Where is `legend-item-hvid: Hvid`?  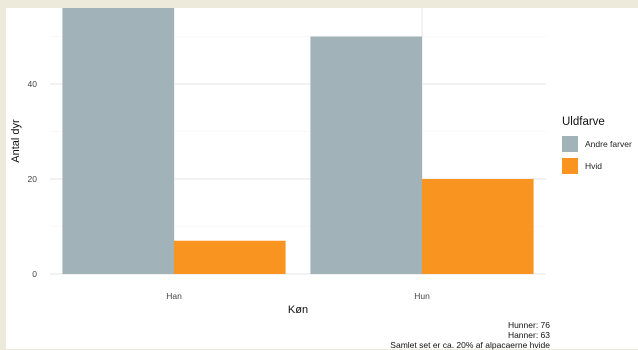
legend-item-hvid: Hvid is located at coordinates (597, 166).